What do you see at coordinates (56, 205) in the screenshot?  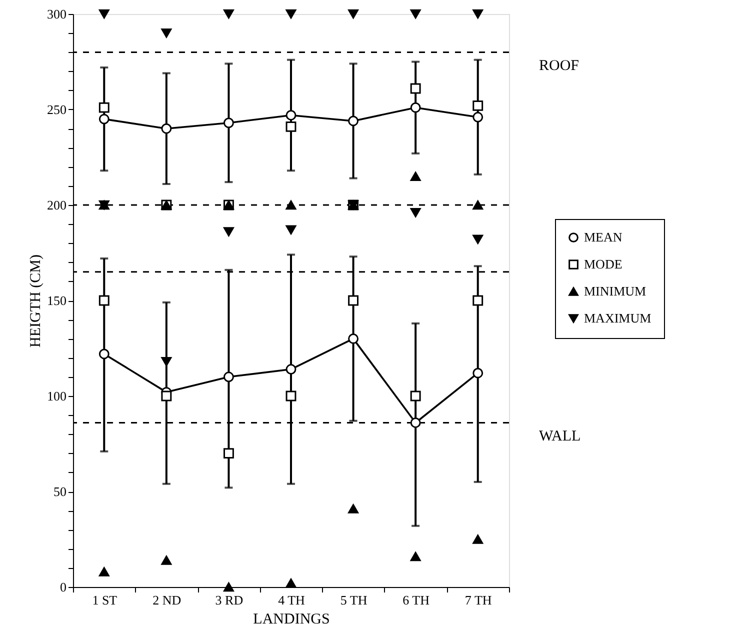 I see `y-tick-label: 200` at bounding box center [56, 205].